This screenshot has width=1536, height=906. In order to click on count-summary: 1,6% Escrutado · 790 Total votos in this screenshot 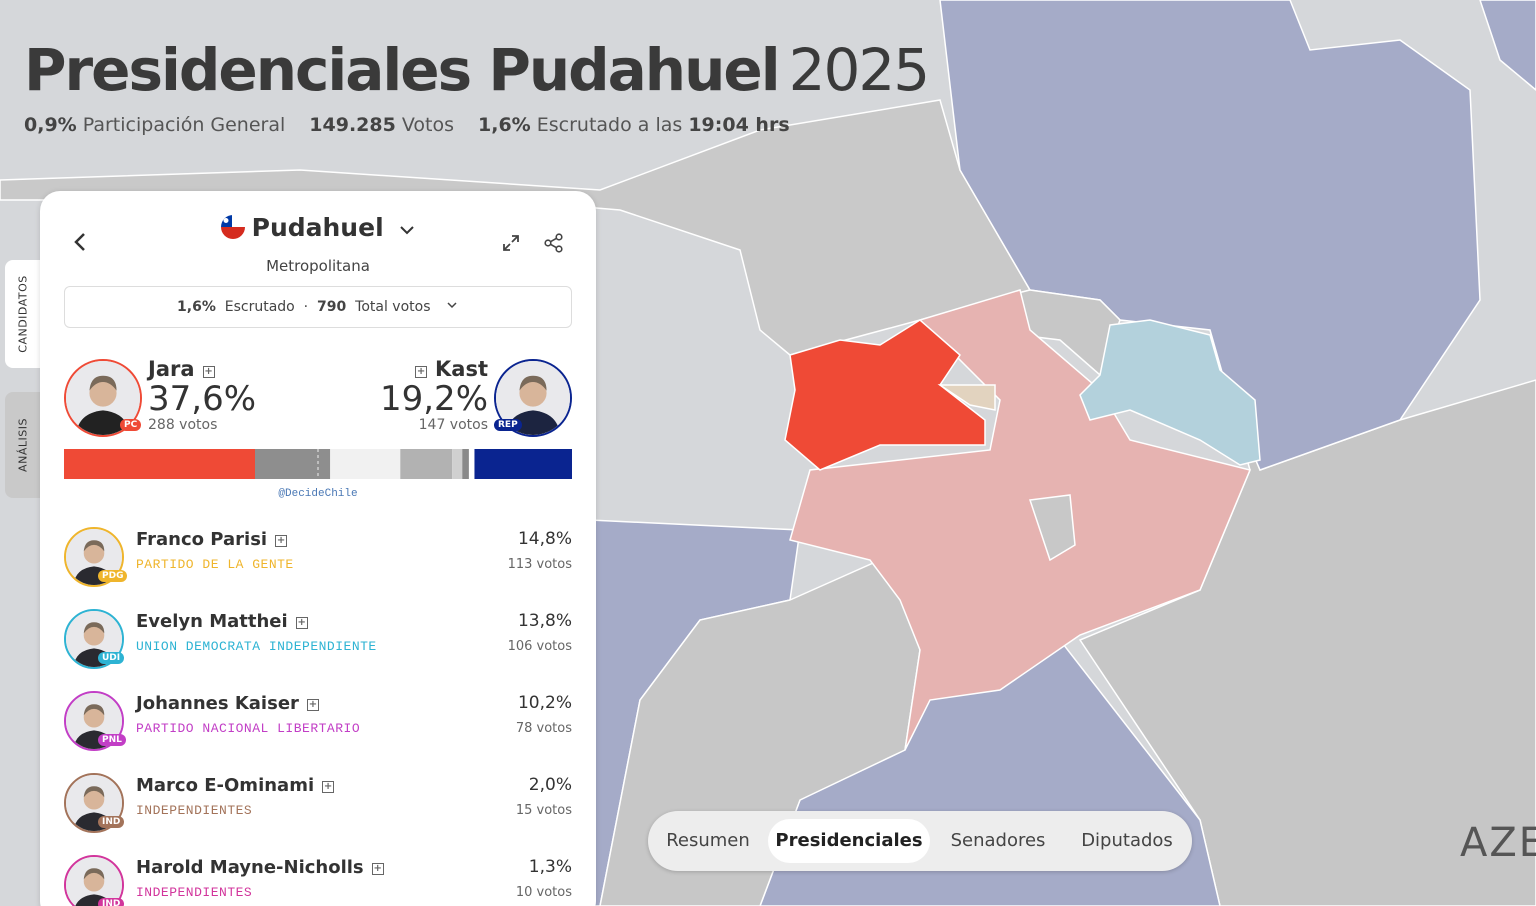, I will do `click(318, 307)`.